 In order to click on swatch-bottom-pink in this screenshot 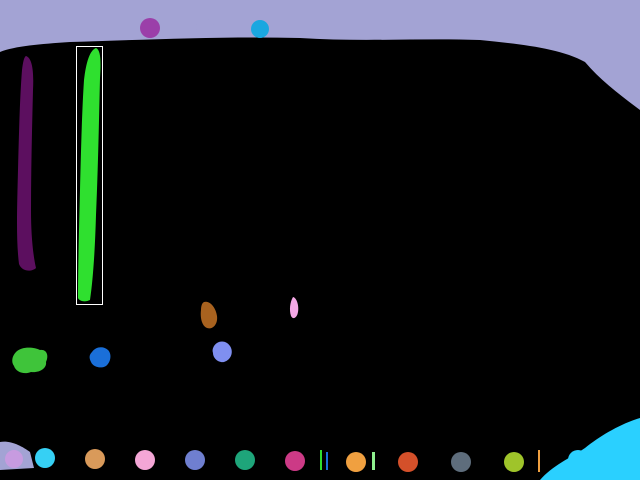, I will do `click(145, 460)`.